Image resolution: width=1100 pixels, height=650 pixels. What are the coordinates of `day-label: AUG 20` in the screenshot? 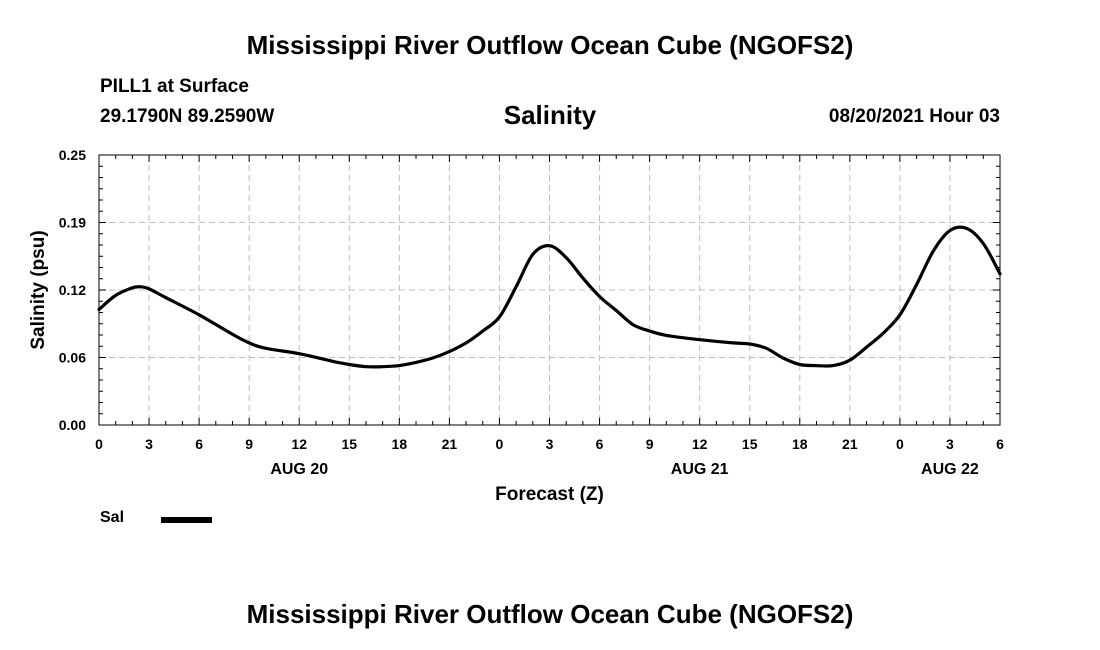 It's located at (299, 469).